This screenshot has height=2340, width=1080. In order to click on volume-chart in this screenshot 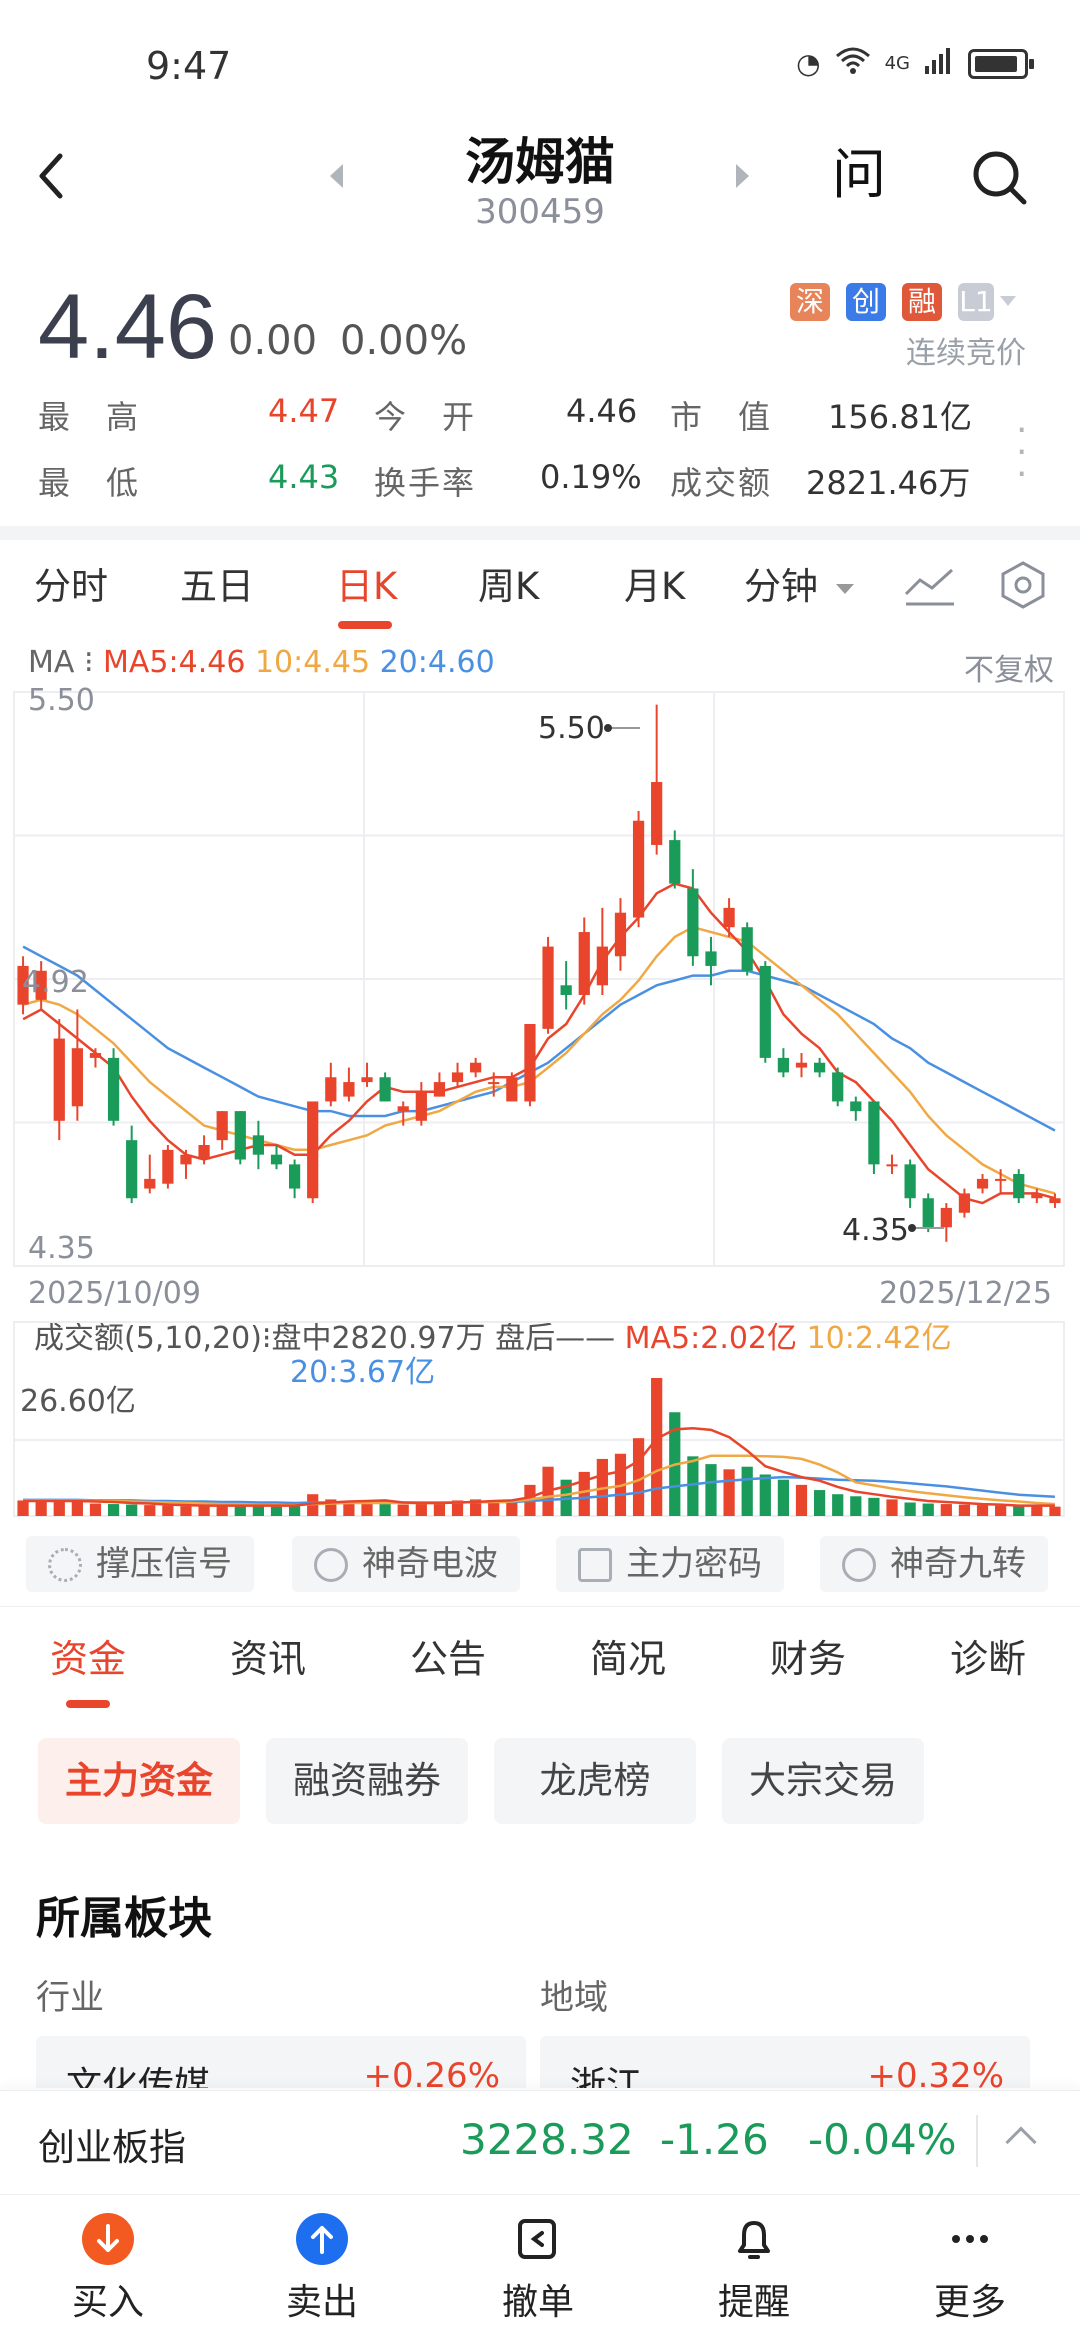, I will do `click(540, 1420)`.